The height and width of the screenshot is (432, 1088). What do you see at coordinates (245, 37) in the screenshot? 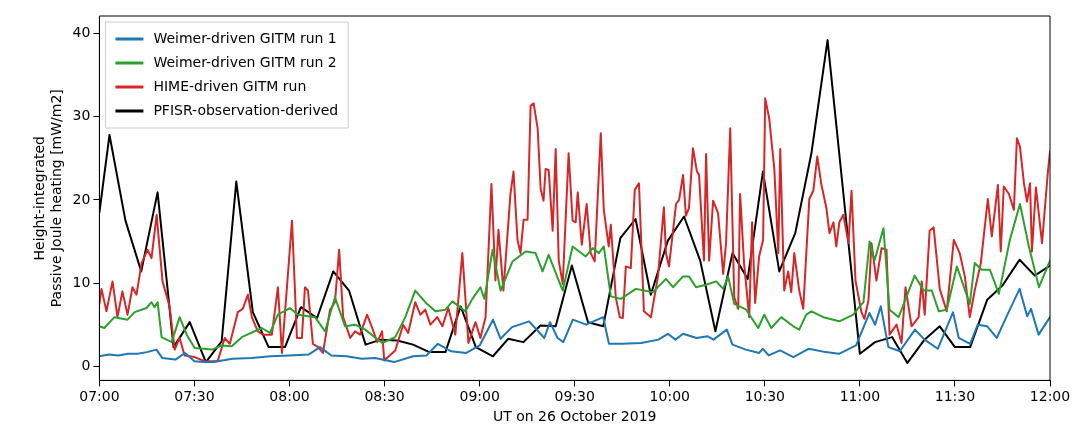
I see `legend-label: Weimer-driven GITM run 1` at bounding box center [245, 37].